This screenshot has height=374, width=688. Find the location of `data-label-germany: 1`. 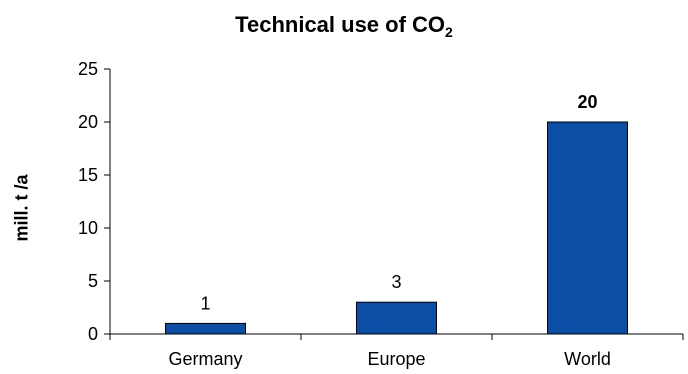

data-label-germany: 1 is located at coordinates (205, 303).